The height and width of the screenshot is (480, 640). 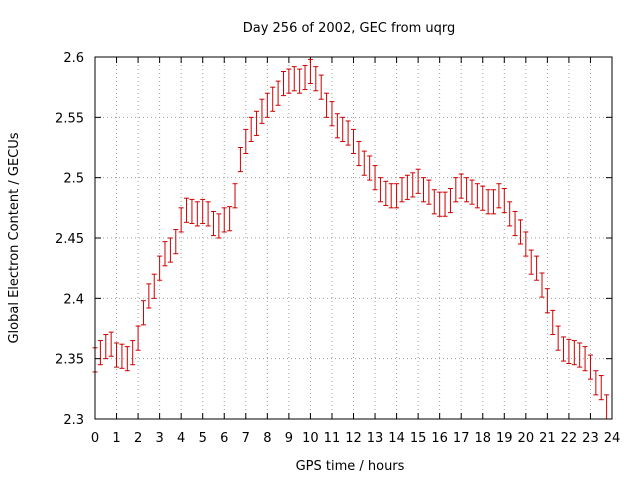 I want to click on x-tick-label: 0, so click(x=95, y=438).